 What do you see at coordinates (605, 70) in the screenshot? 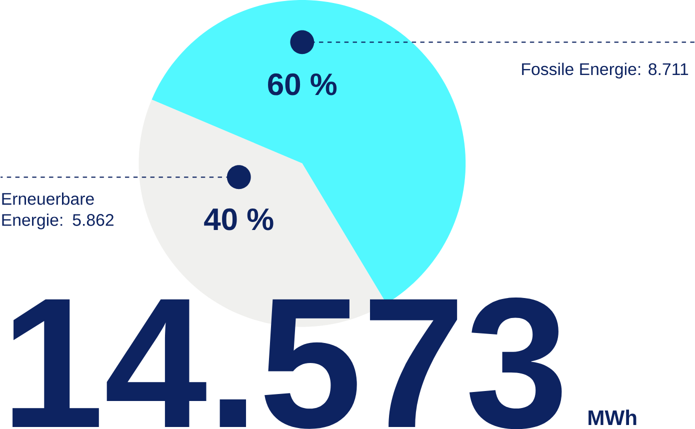
I see `slice-label: Fossile Energie: 8.711` at bounding box center [605, 70].